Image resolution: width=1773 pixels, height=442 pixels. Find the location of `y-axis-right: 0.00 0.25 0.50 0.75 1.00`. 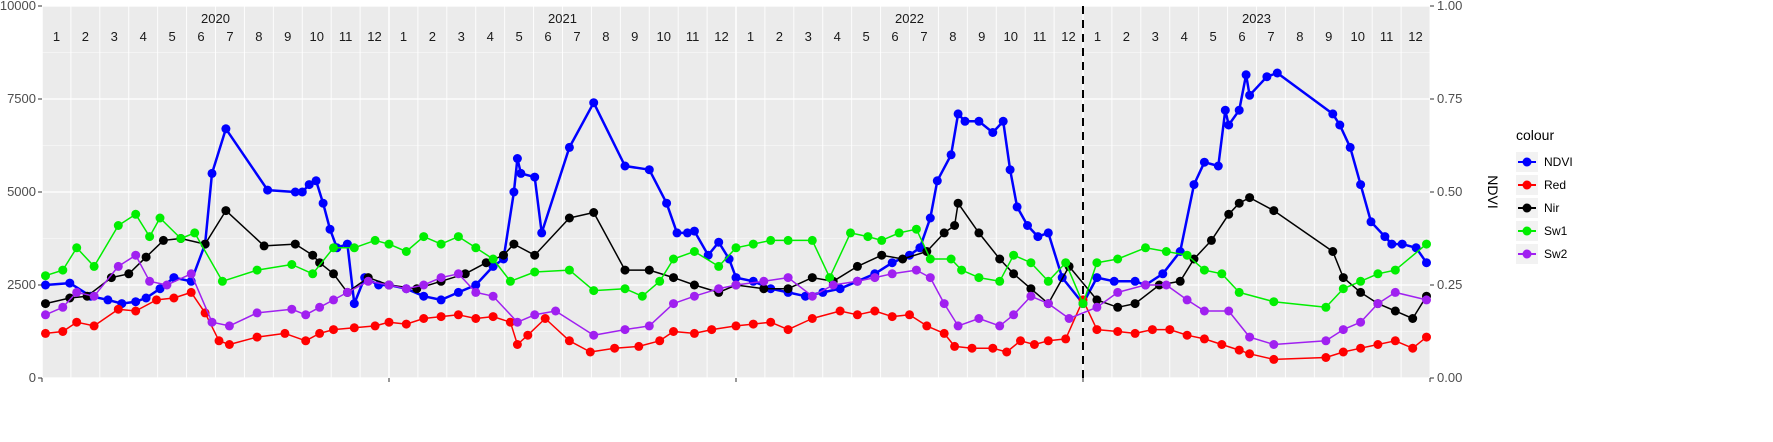

y-axis-right: 0.00 0.25 0.50 0.75 1.00 is located at coordinates (1446, 192).